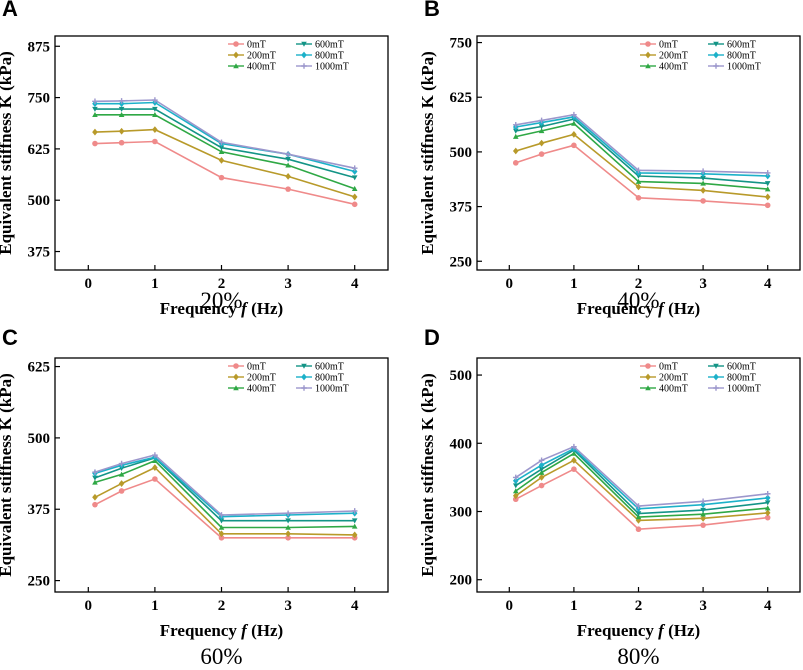 The width and height of the screenshot is (803, 670). What do you see at coordinates (222, 284) in the screenshot?
I see `x-tick-label: 2` at bounding box center [222, 284].